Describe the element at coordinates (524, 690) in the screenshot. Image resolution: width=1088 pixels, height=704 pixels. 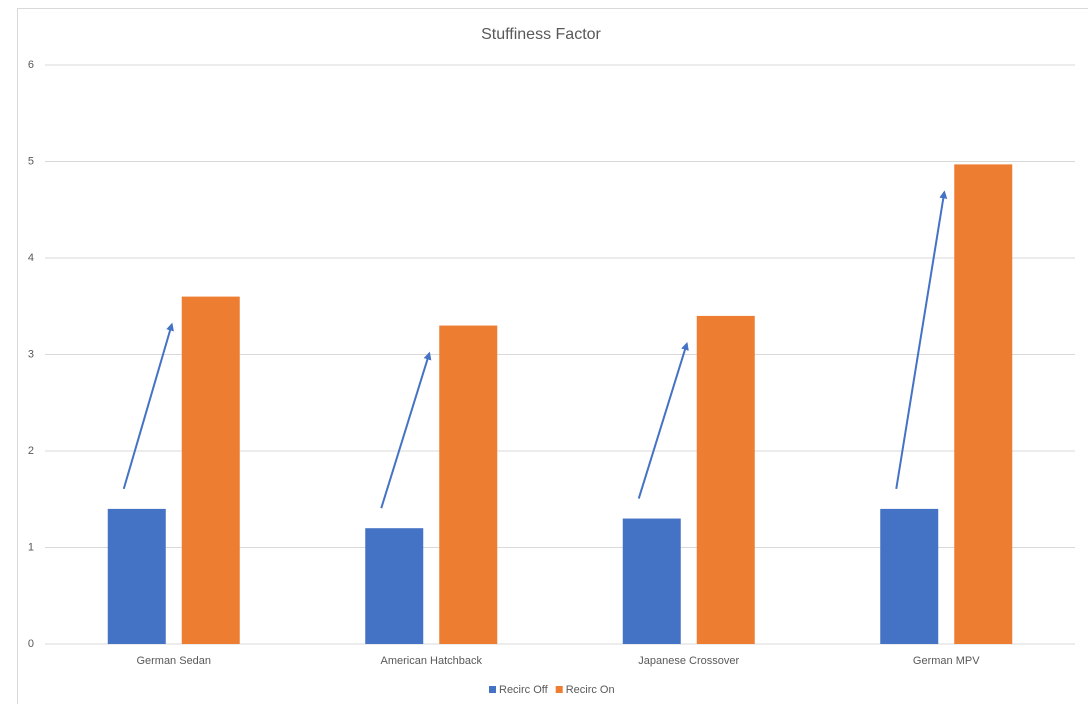
I see `legend-label: Recirc Off` at that location.